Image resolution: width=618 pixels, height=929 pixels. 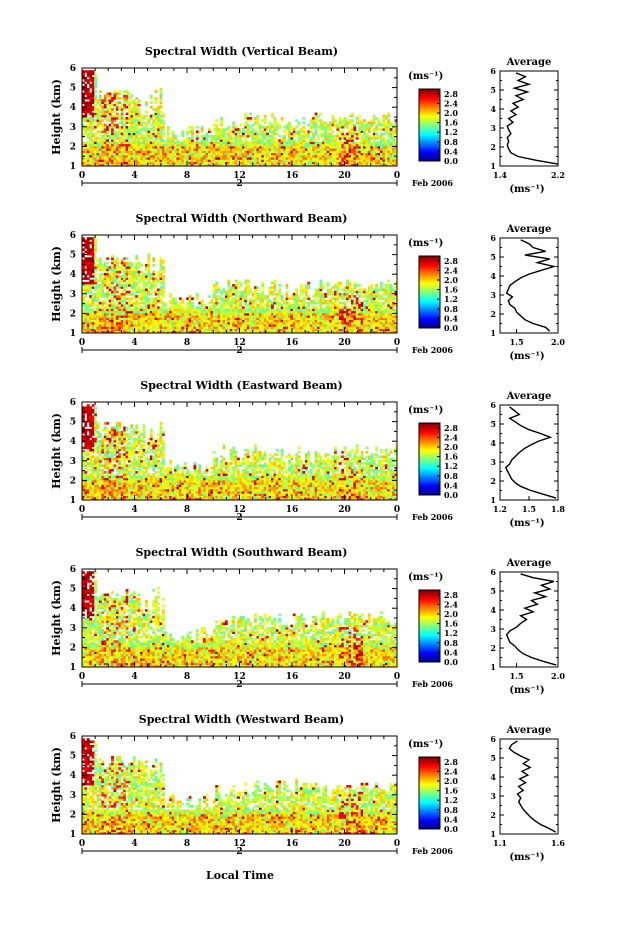 What do you see at coordinates (529, 62) in the screenshot?
I see `average-title: Average` at bounding box center [529, 62].